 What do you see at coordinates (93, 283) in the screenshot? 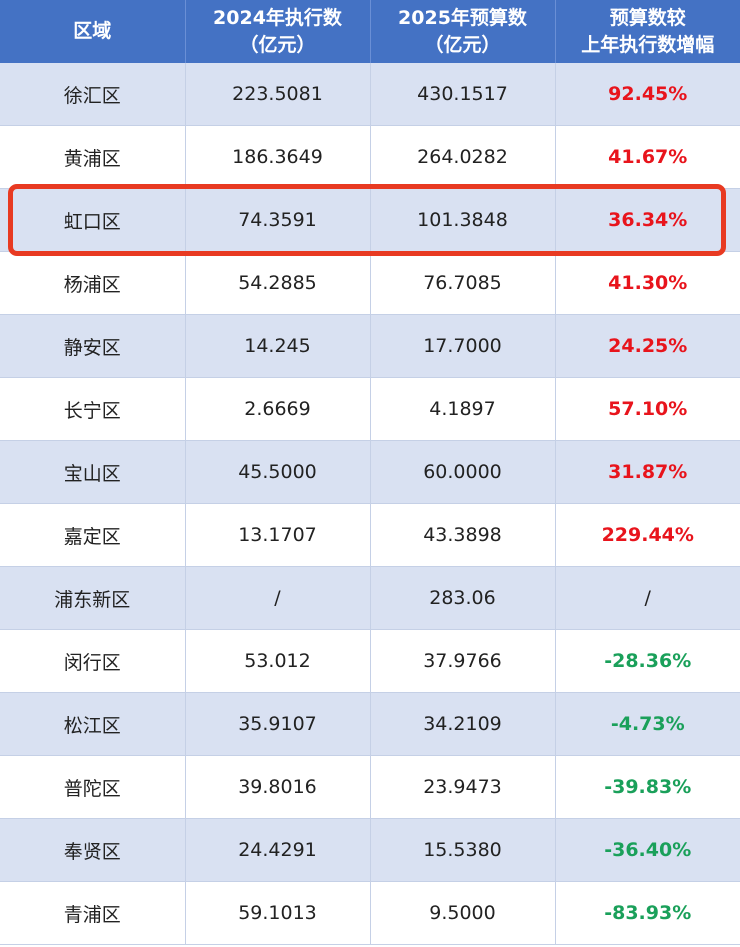
I see `cell-district: 杨浦区` at bounding box center [93, 283].